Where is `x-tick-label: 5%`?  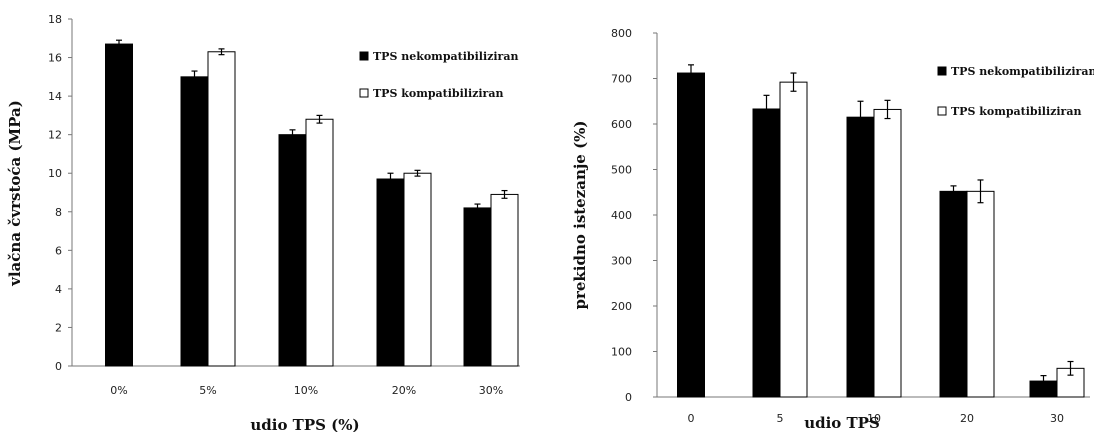
x-tick-label: 5% is located at coordinates (207, 390).